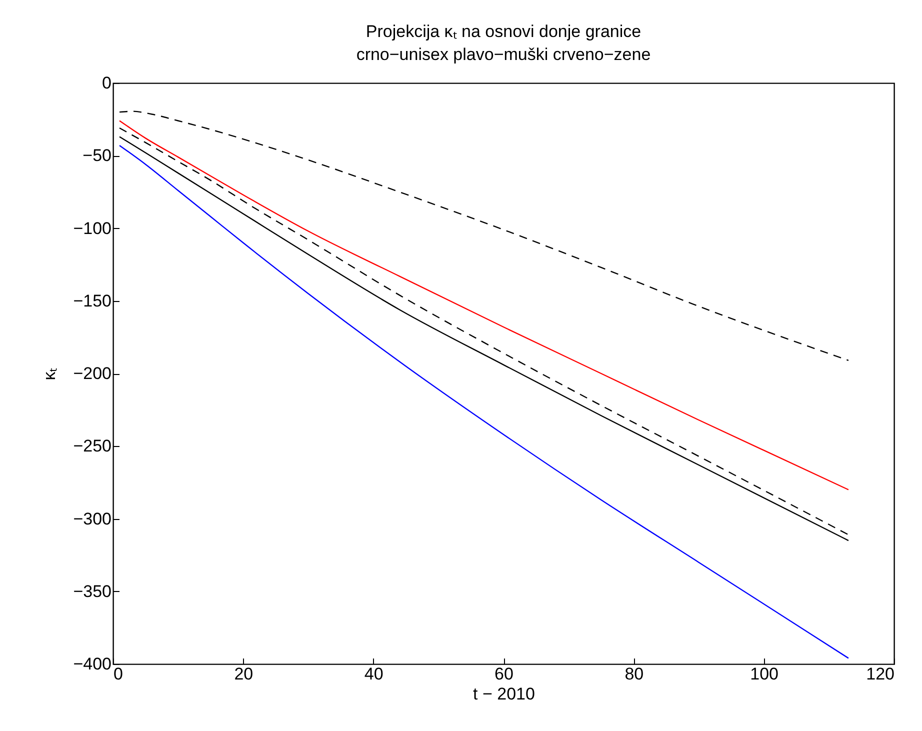  Describe the element at coordinates (880, 674) in the screenshot. I see `x-tick-label: 120` at that location.